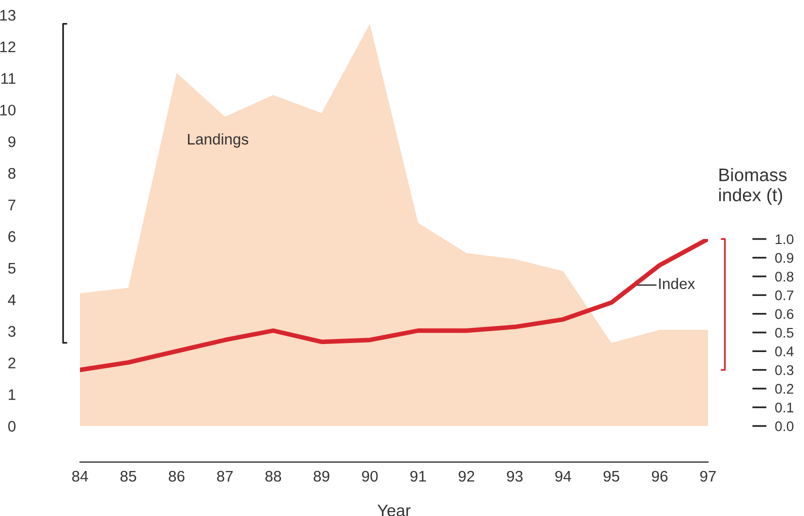  What do you see at coordinates (784, 407) in the screenshot?
I see `y2-tick-label: 0.1` at bounding box center [784, 407].